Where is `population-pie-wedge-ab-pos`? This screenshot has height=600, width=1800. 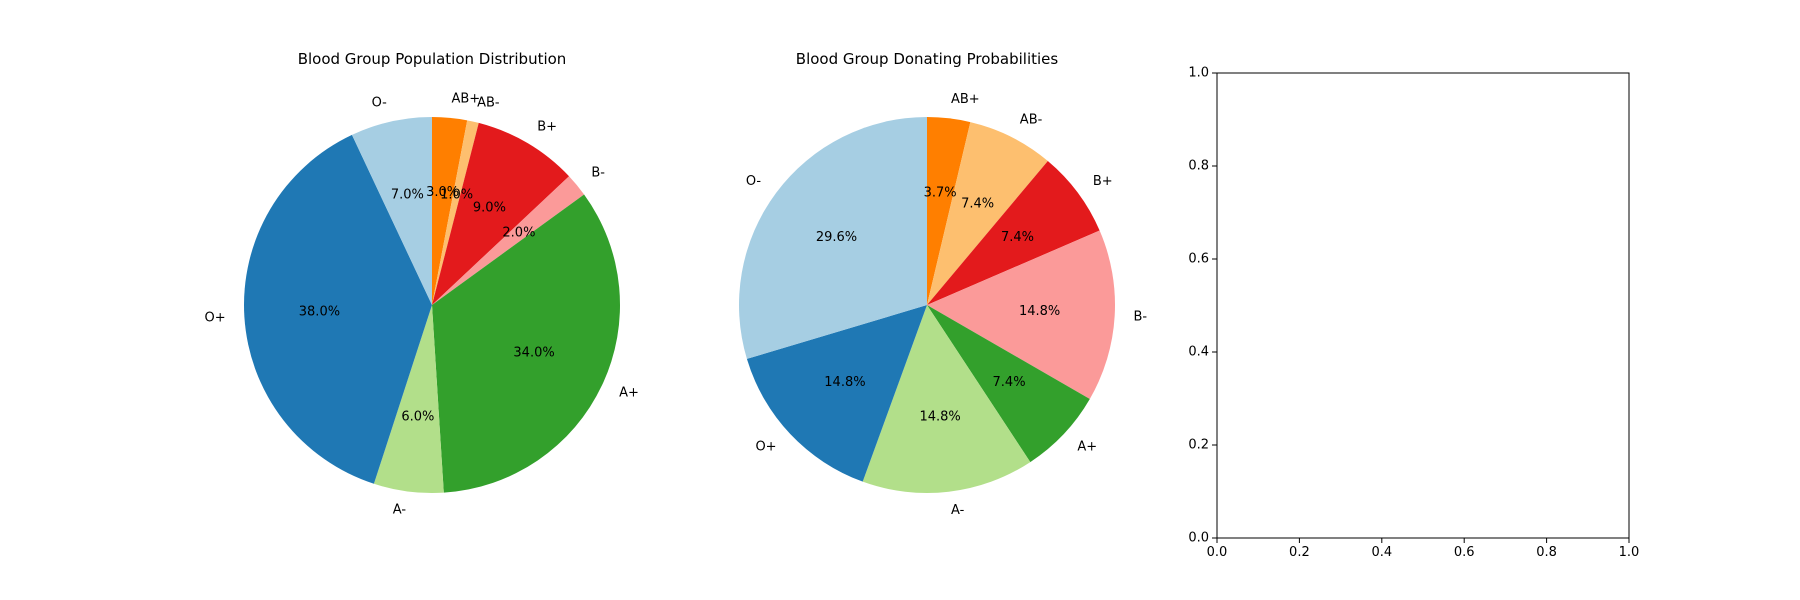
population-pie-wedge-ab-pos is located at coordinates (450, 211).